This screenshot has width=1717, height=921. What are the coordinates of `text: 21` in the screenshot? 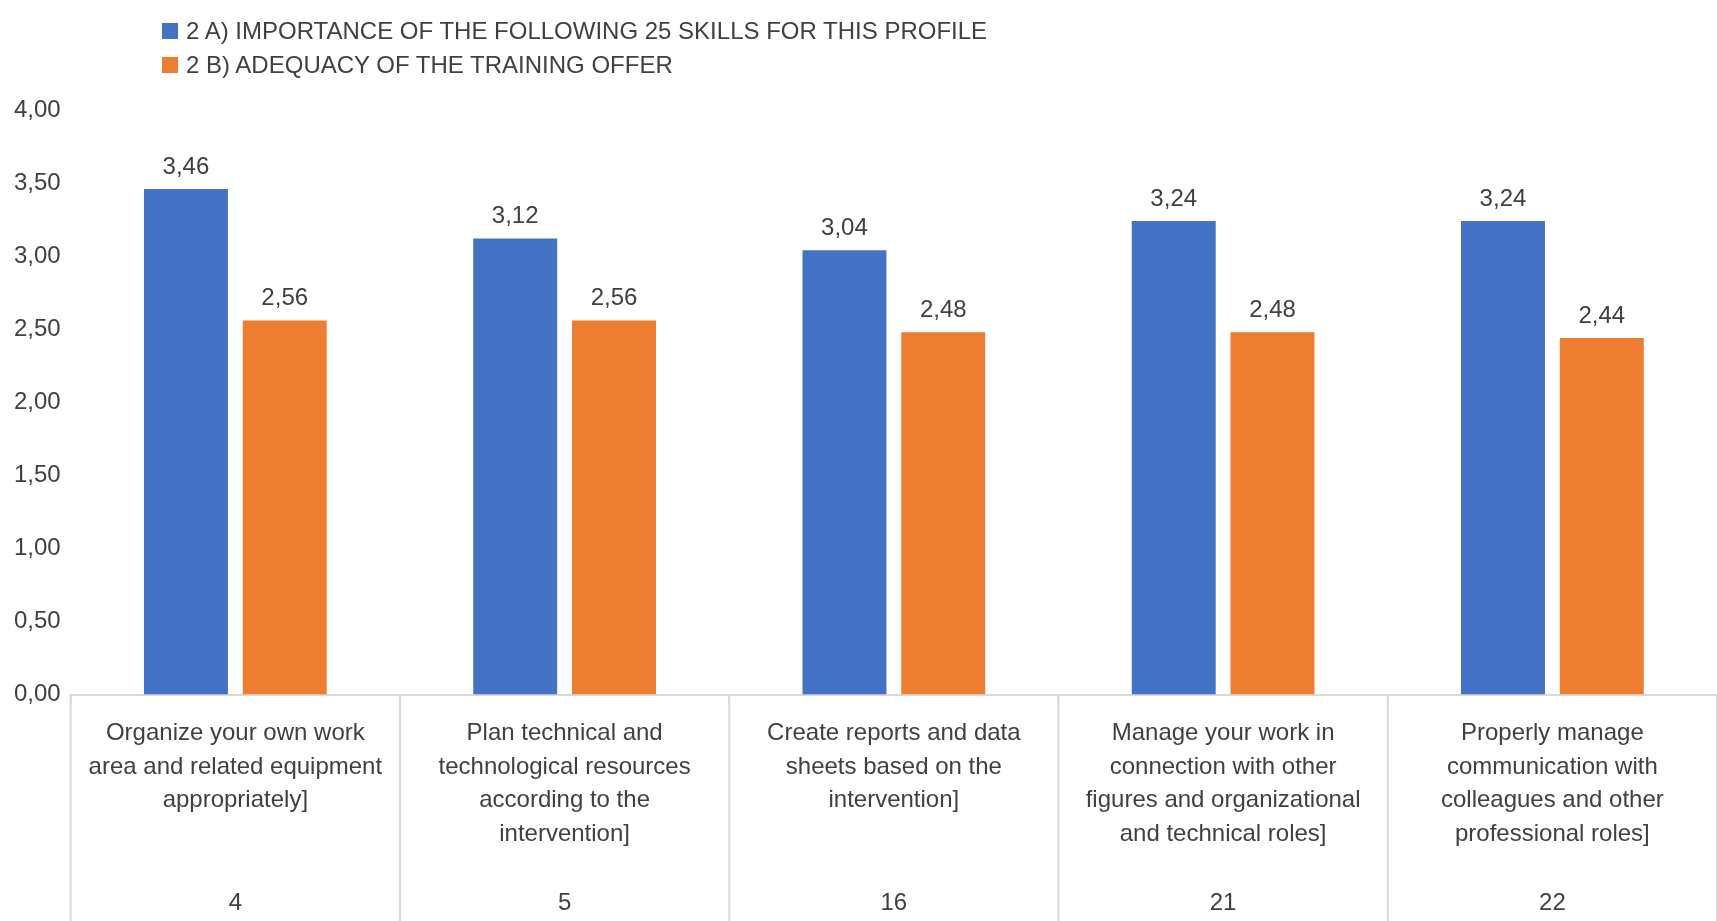 It's located at (1223, 901).